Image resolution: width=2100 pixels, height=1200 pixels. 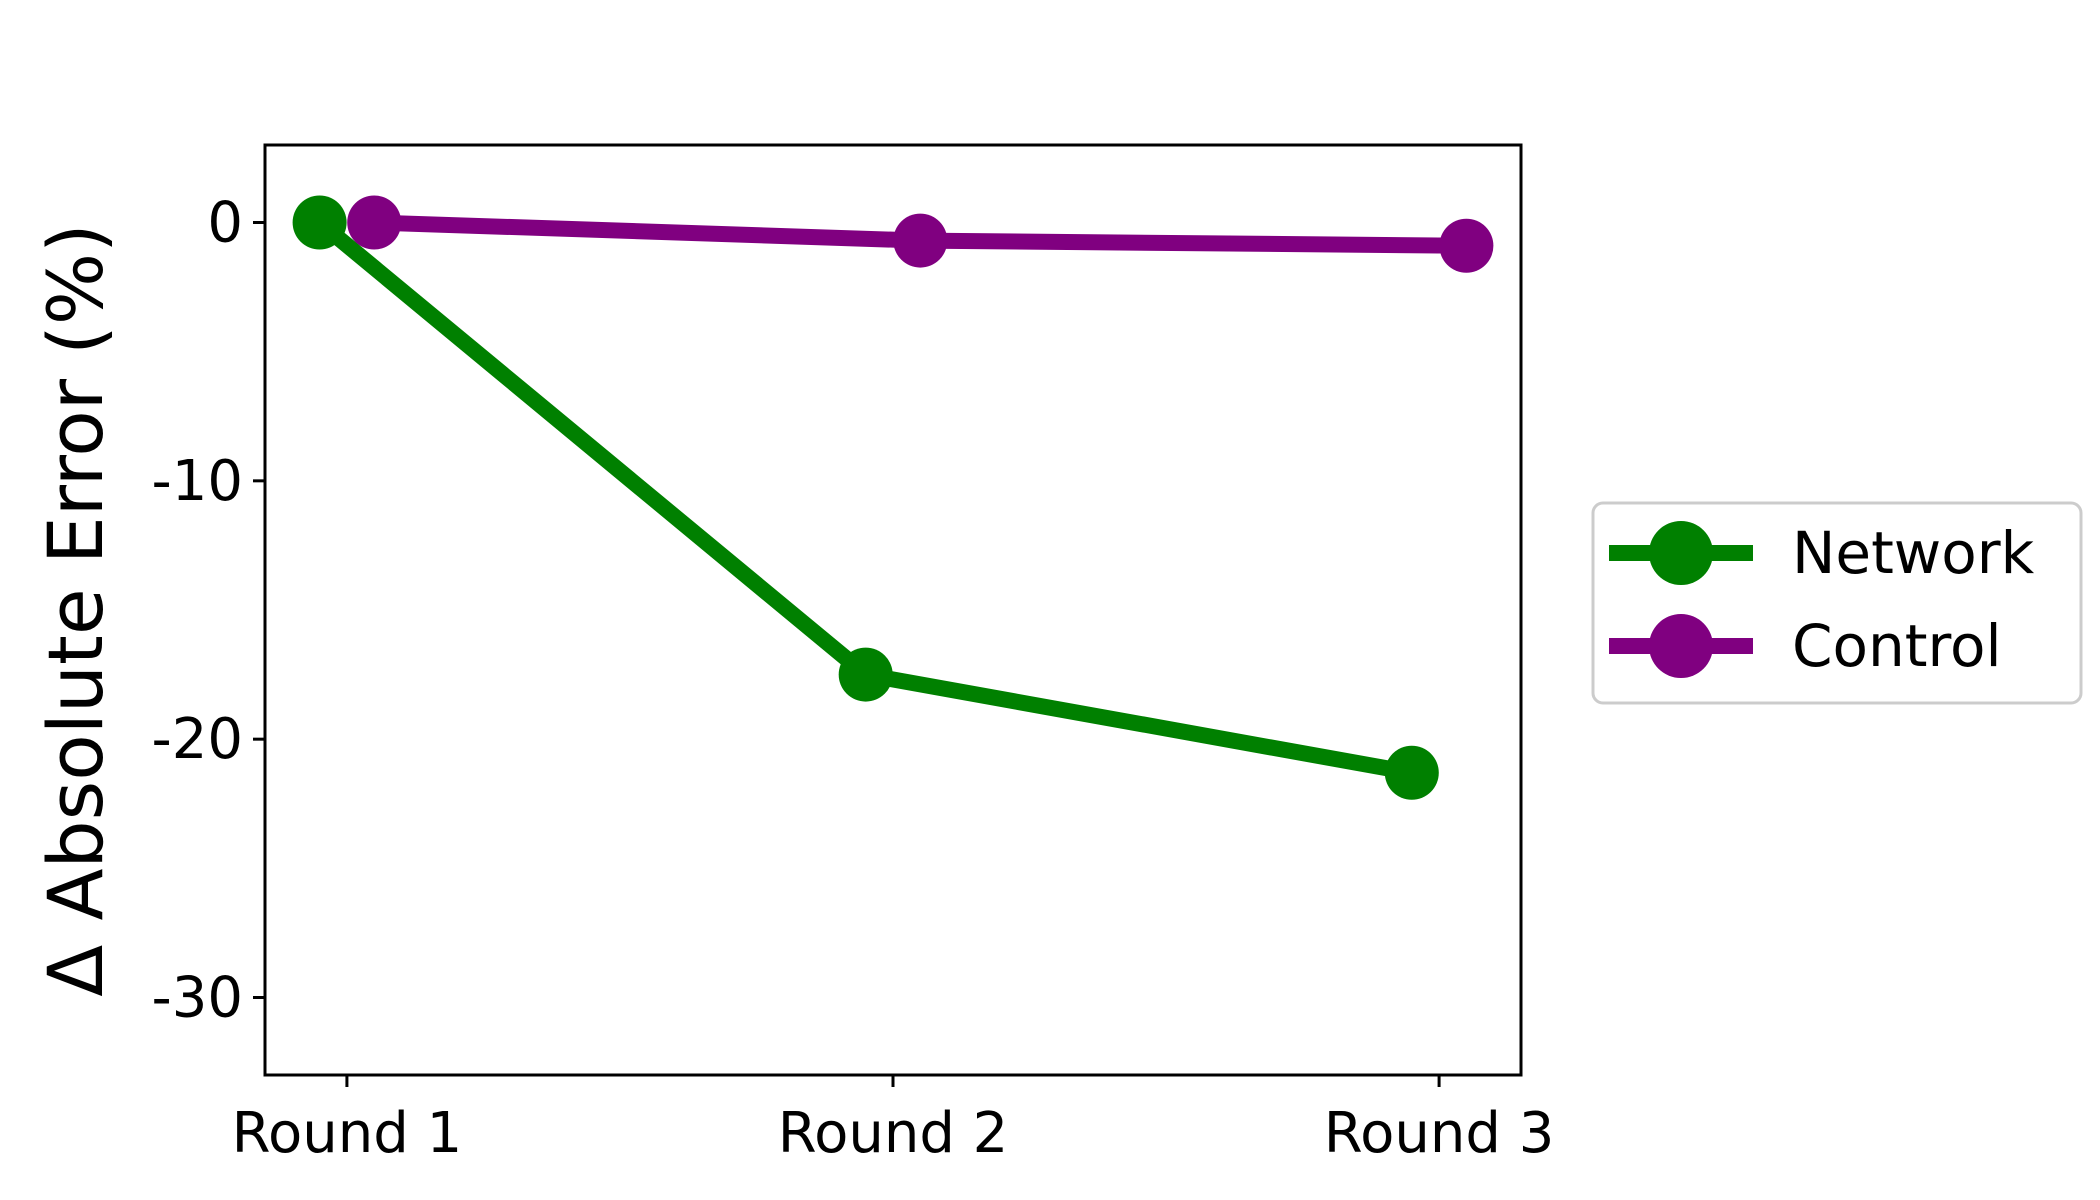 What do you see at coordinates (197, 739) in the screenshot?
I see `y-tick-label: -20` at bounding box center [197, 739].